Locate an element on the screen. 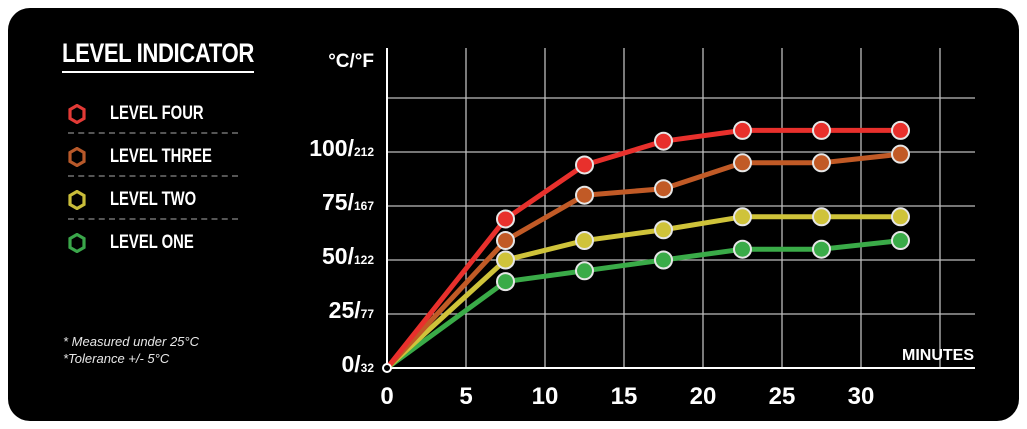 The height and width of the screenshot is (429, 1027). y-axis-title: °C/°F is located at coordinates (351, 61).